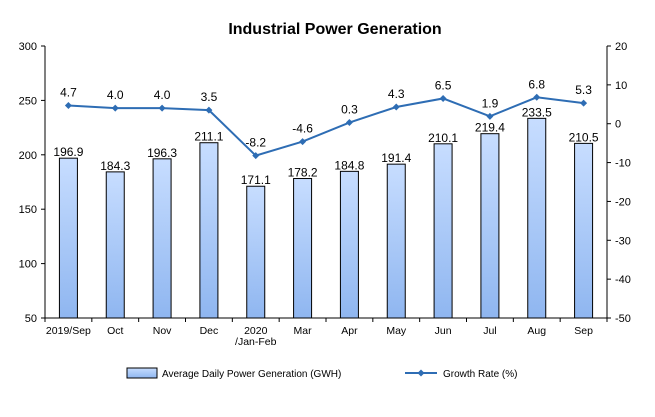  What do you see at coordinates (623, 280) in the screenshot?
I see `right-tick-label: -40` at bounding box center [623, 280].